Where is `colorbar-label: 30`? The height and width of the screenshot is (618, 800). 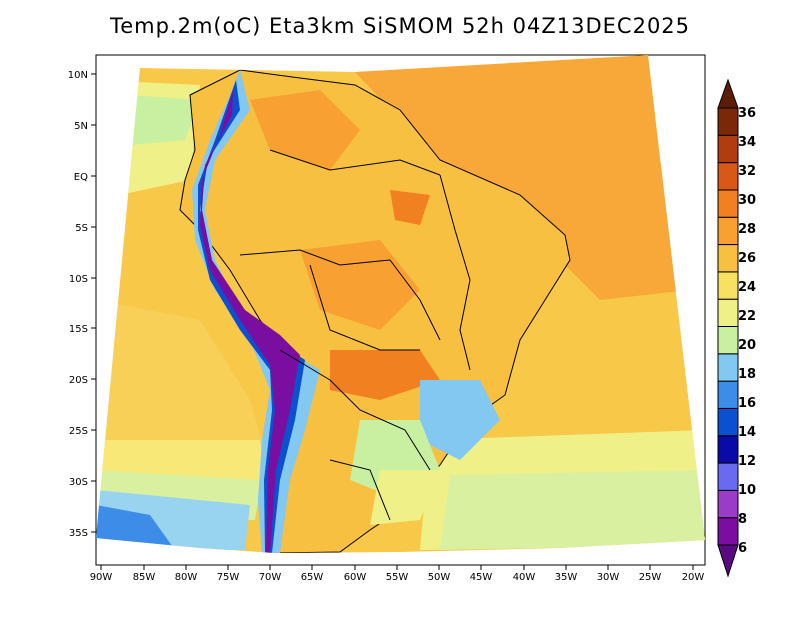
colorbar-label: 30 is located at coordinates (747, 200).